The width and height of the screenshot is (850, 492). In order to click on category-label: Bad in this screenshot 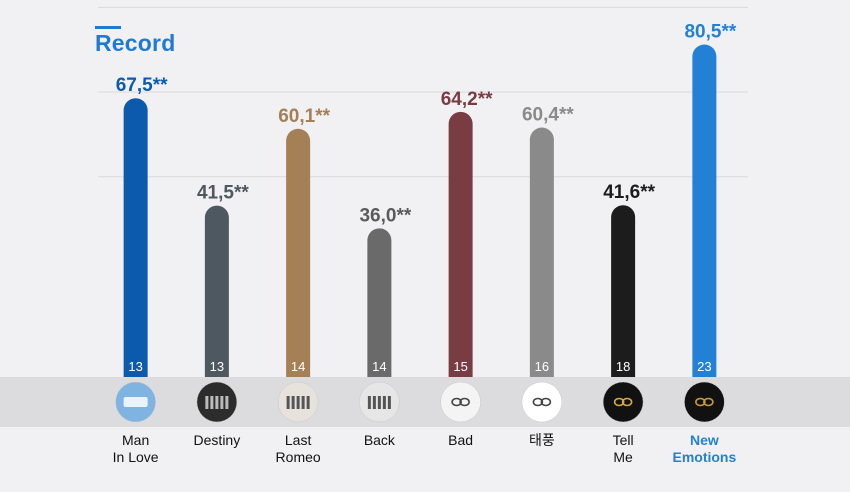, I will do `click(461, 440)`.